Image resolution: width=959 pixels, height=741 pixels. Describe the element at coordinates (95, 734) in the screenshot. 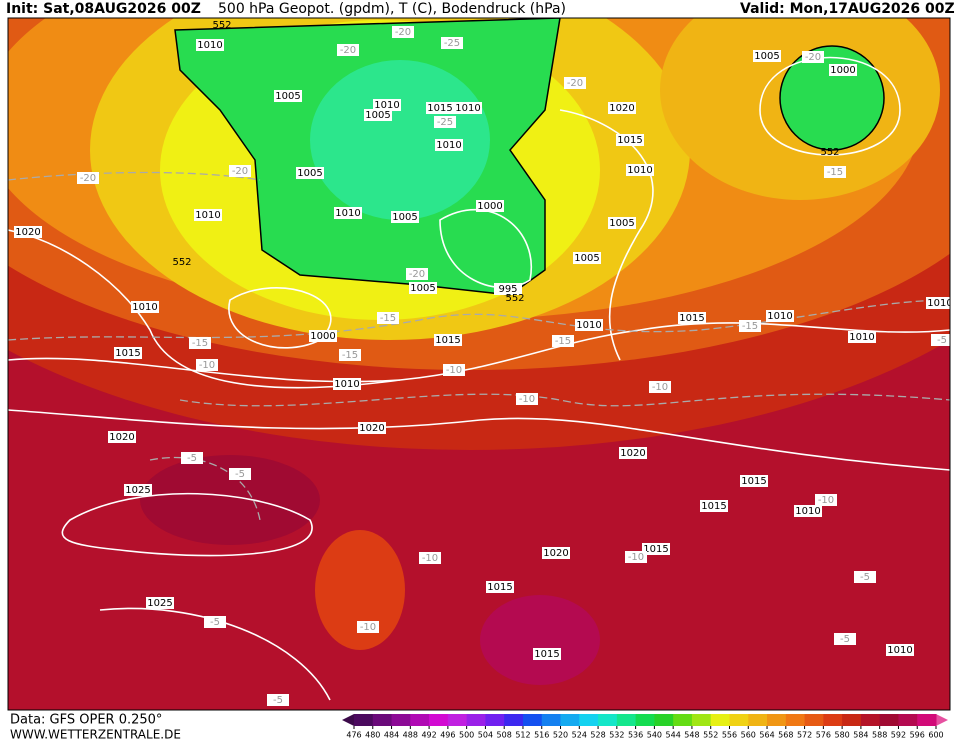

I see `website: WWW.WETTERZENTRALE.DE` at that location.